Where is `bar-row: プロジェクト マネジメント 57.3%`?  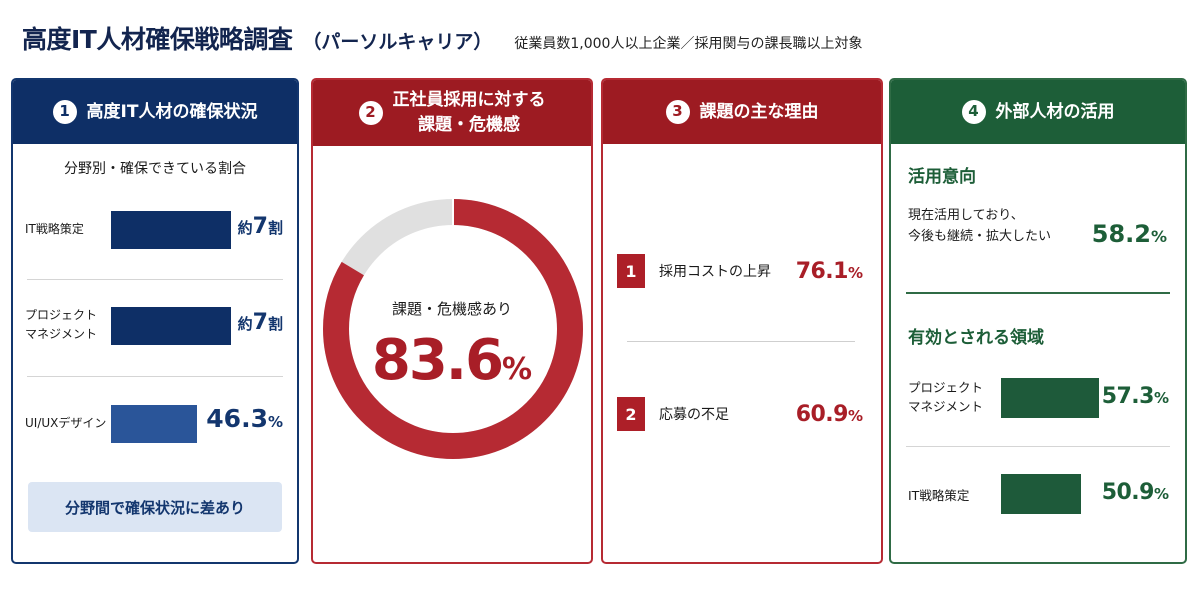
bar-row: プロジェクト マネジメント 57.3% is located at coordinates (1038, 400).